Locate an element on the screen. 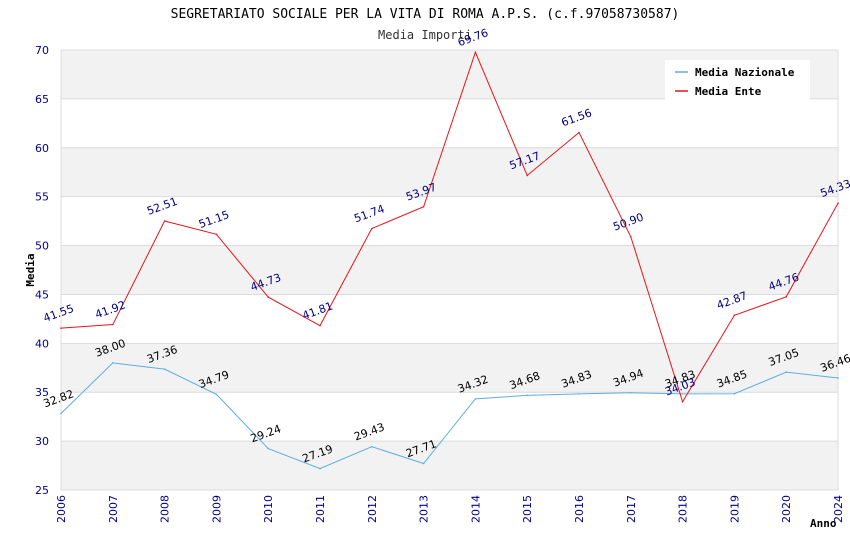 The width and height of the screenshot is (850, 550). y-tick-label: 70 is located at coordinates (42, 50).